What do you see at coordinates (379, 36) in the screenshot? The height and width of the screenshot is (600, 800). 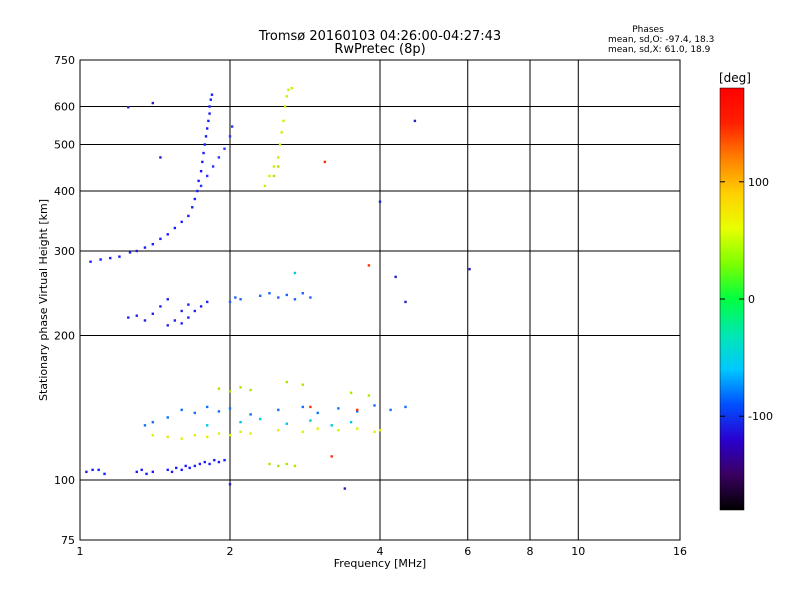 I see `chart-title: Tromsø 20160103 04:26:00-04:27:43` at bounding box center [379, 36].